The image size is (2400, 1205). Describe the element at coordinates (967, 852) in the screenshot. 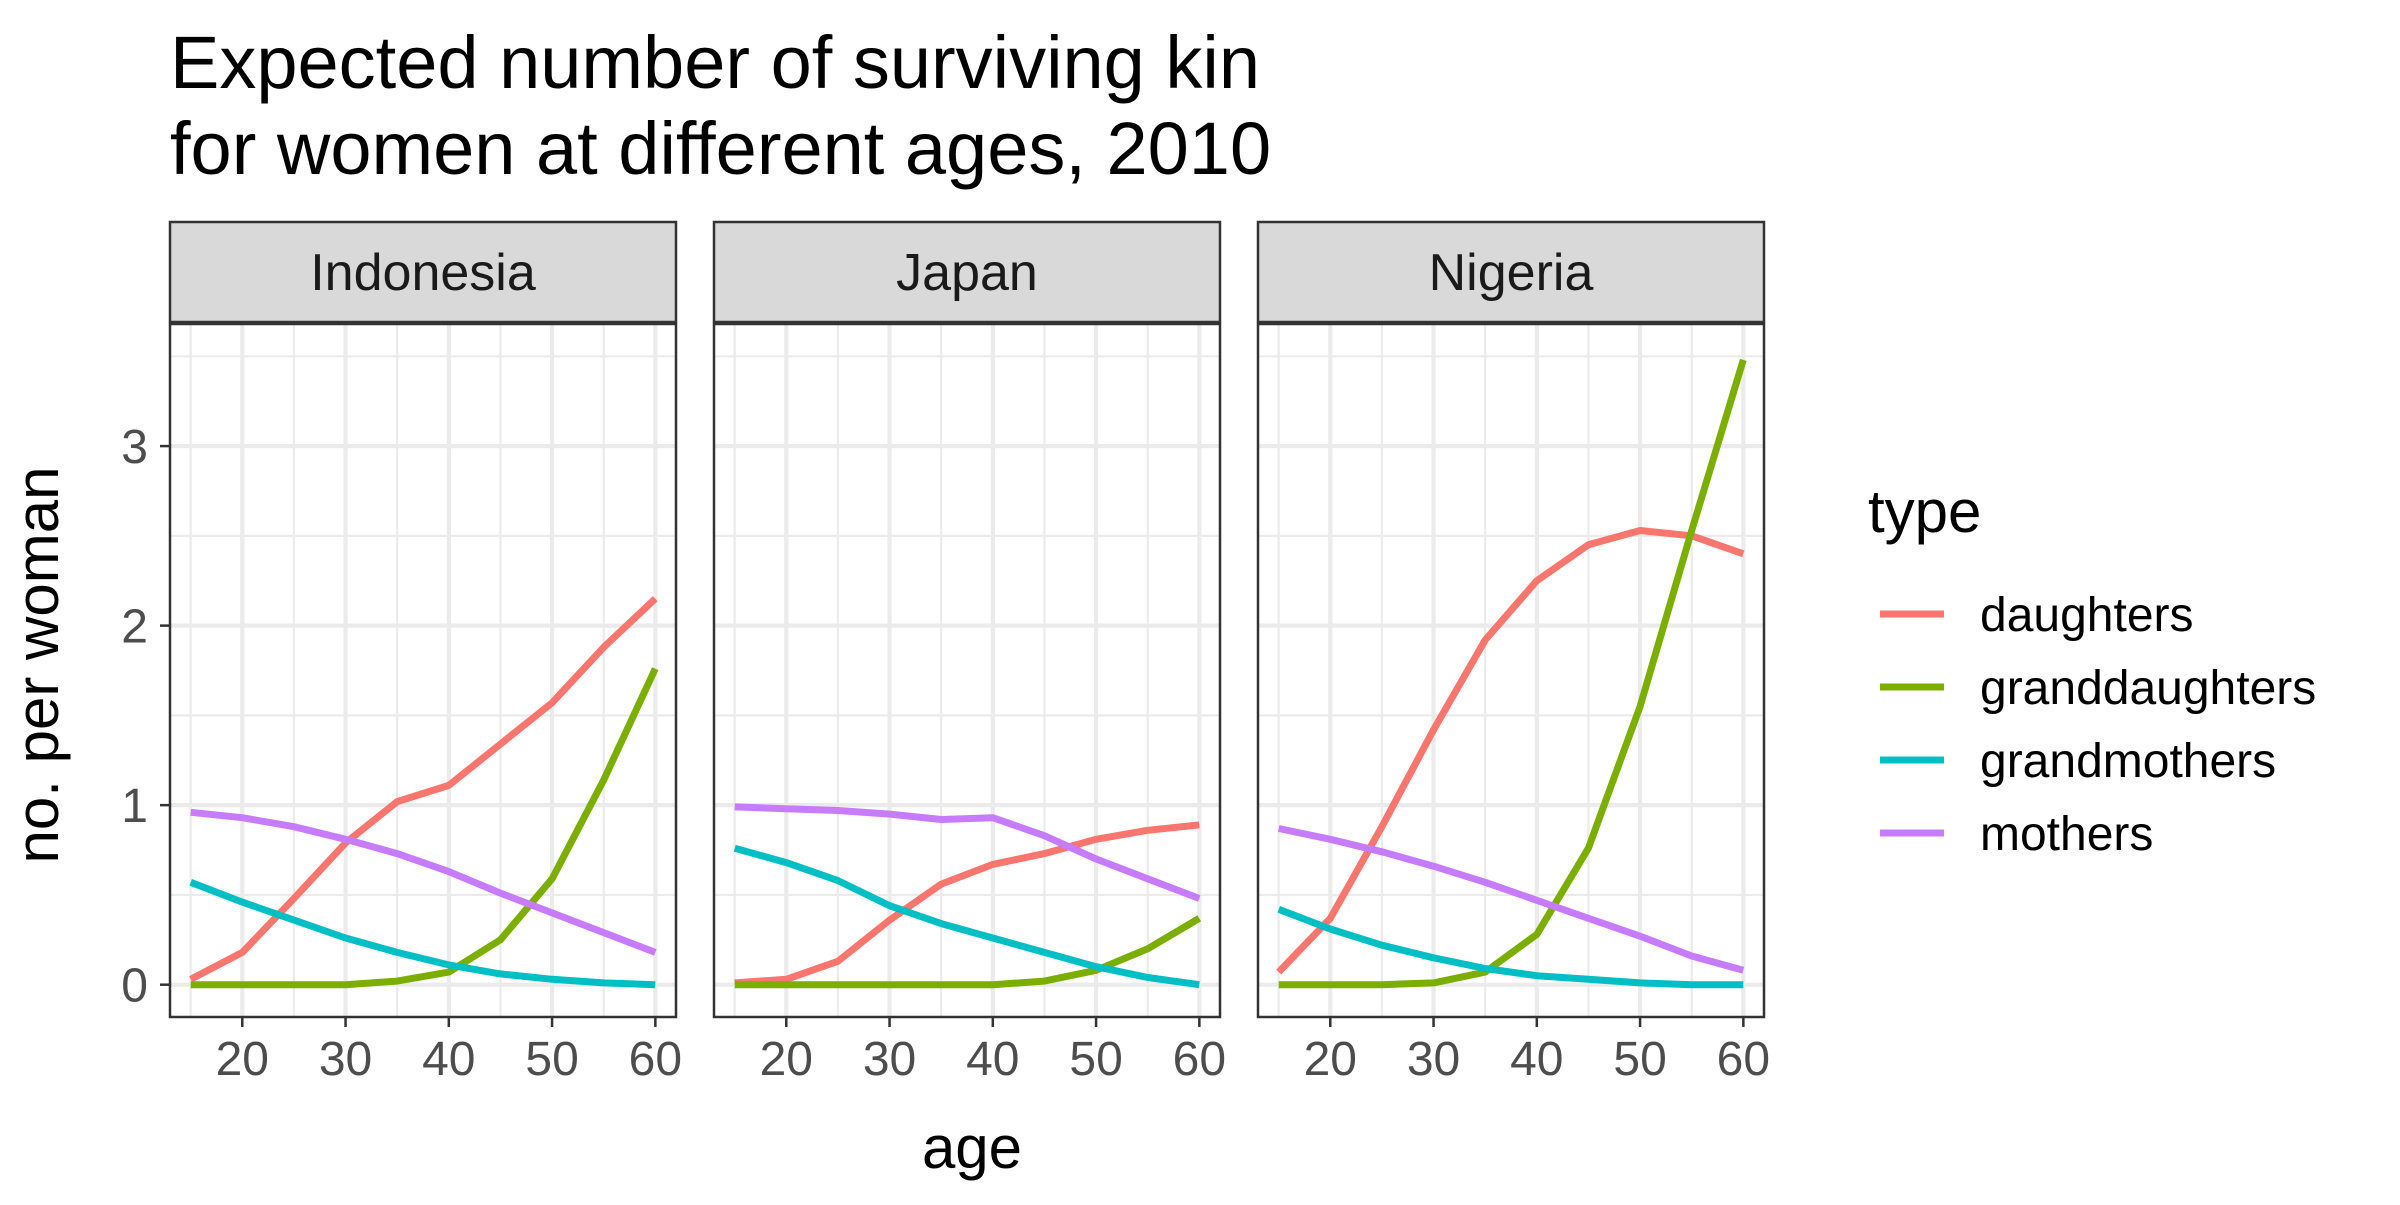

I see `series-line-japan-mothers` at that location.